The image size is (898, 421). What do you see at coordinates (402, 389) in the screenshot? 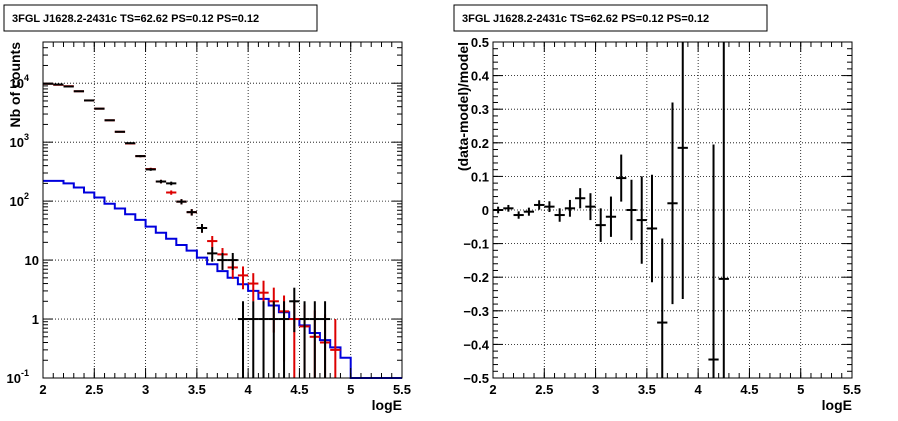
I see `counts-x-tick-label: 5.5` at bounding box center [402, 389].